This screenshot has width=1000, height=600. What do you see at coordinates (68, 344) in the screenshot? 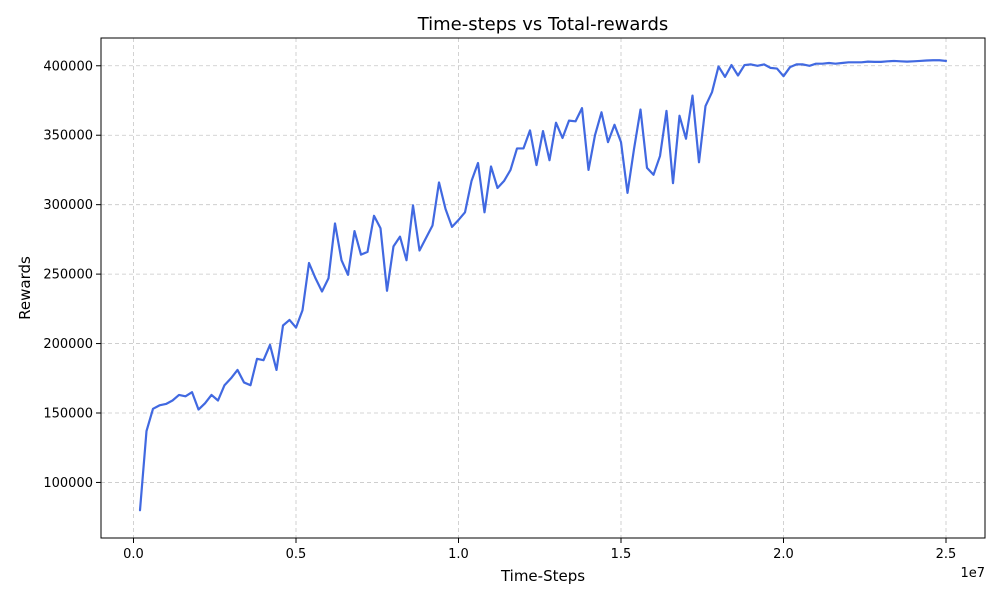
I see `y-tick-label: 200000` at bounding box center [68, 344].